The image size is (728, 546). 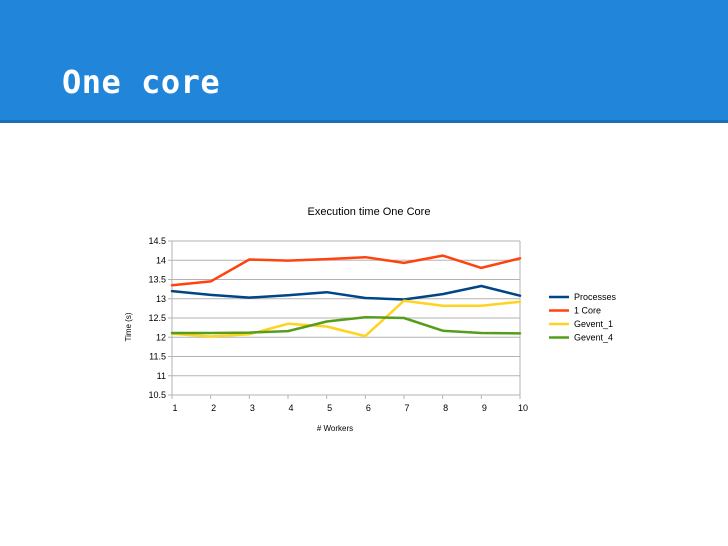 What do you see at coordinates (161, 376) in the screenshot?
I see `y-tick-label: 11` at bounding box center [161, 376].